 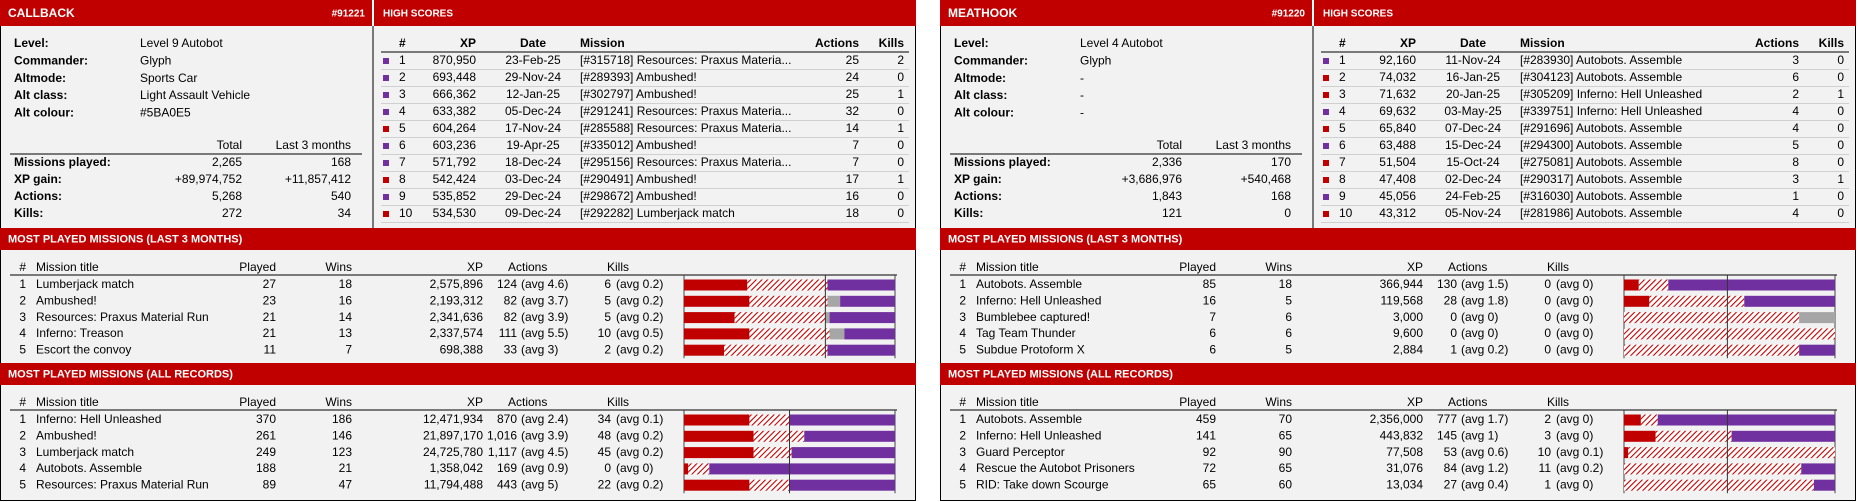 I want to click on section-cell: 77,508, so click(x=1404, y=452).